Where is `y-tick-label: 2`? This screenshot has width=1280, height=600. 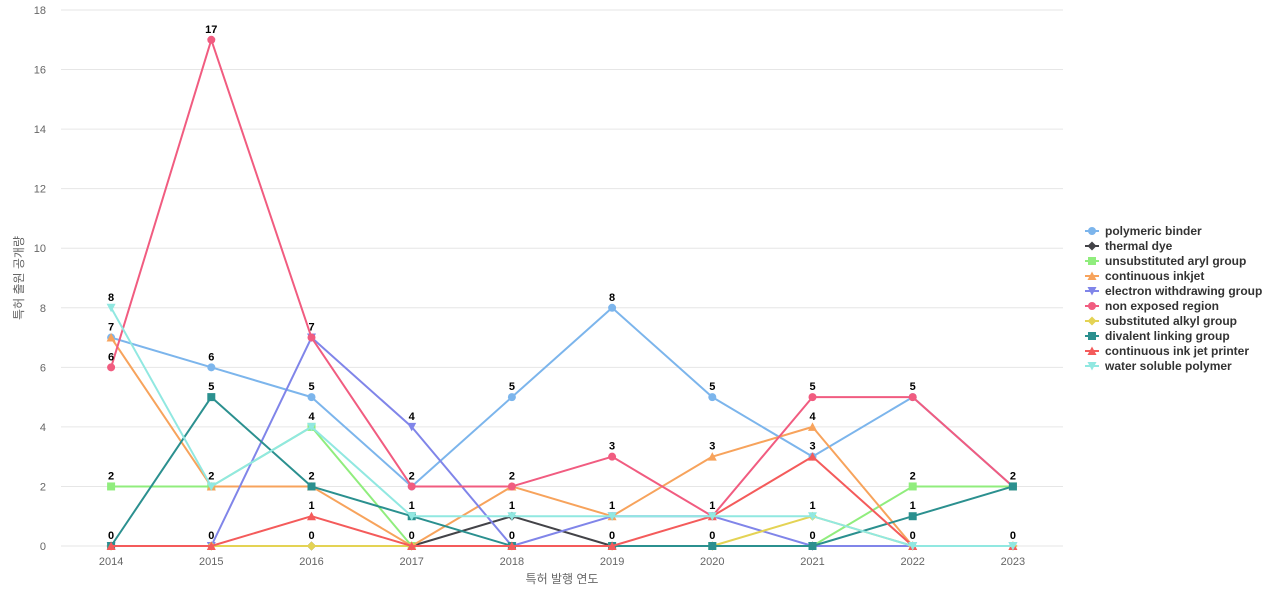 y-tick-label: 2 is located at coordinates (43, 487).